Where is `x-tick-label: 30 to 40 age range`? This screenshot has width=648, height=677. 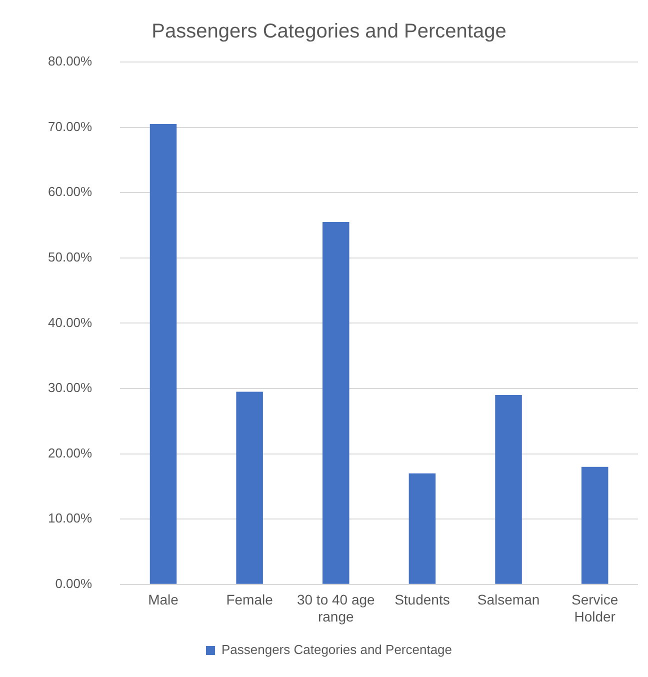
x-tick-label: 30 to 40 age range is located at coordinates (336, 608).